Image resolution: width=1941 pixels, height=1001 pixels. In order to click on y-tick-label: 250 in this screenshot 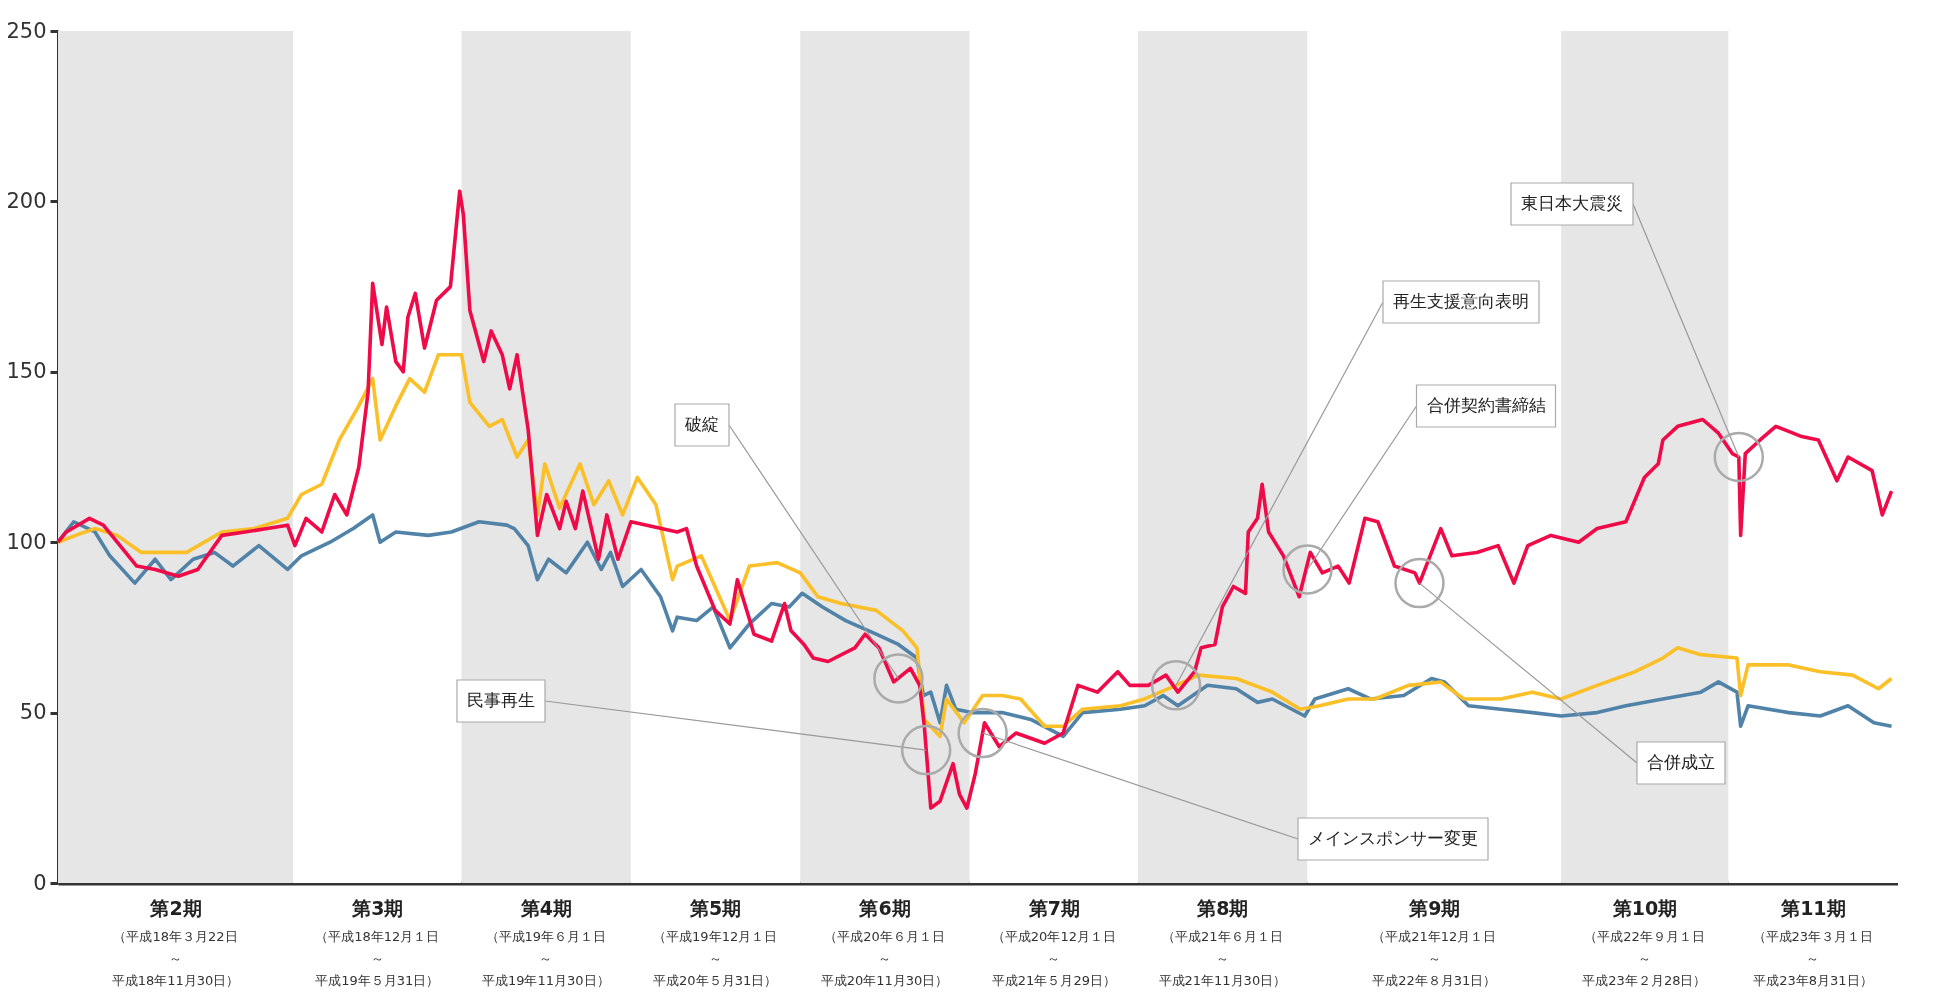, I will do `click(26, 30)`.